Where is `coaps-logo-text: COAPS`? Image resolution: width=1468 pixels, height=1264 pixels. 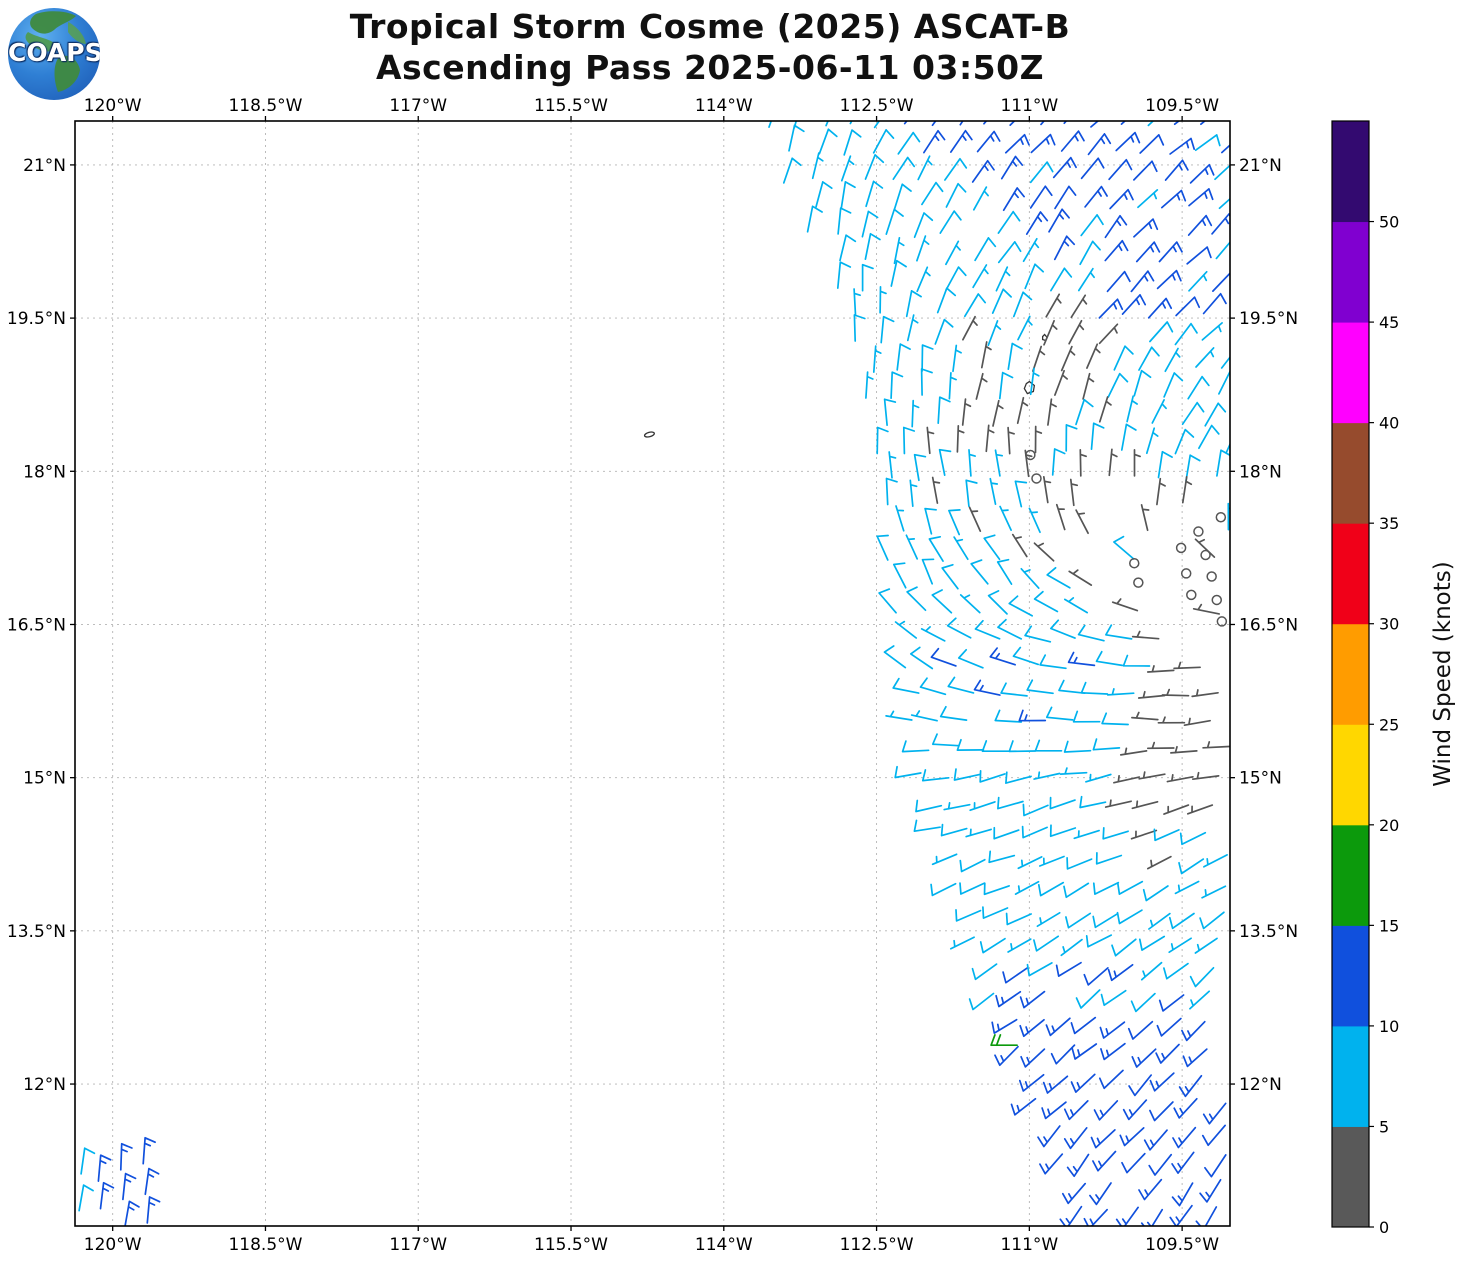
coaps-logo-text: COAPS is located at coordinates (54, 52).